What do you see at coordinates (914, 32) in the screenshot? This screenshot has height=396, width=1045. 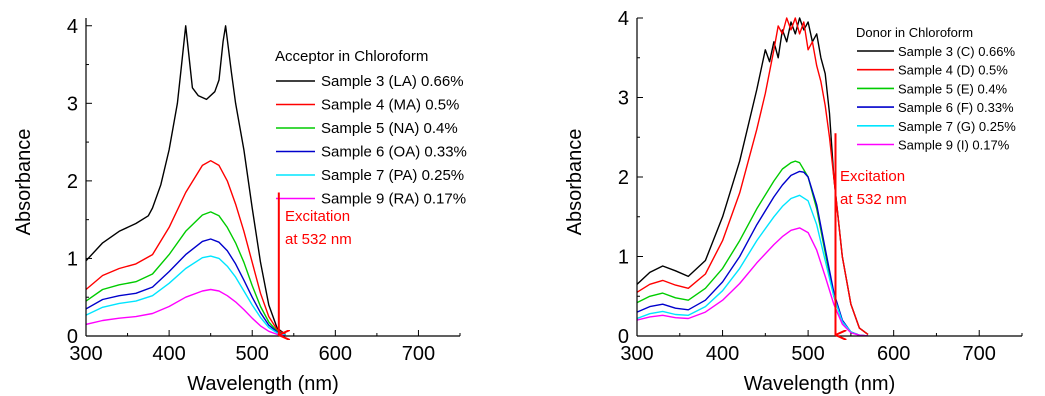 I see `legend-title: Donor in Chloroform` at bounding box center [914, 32].